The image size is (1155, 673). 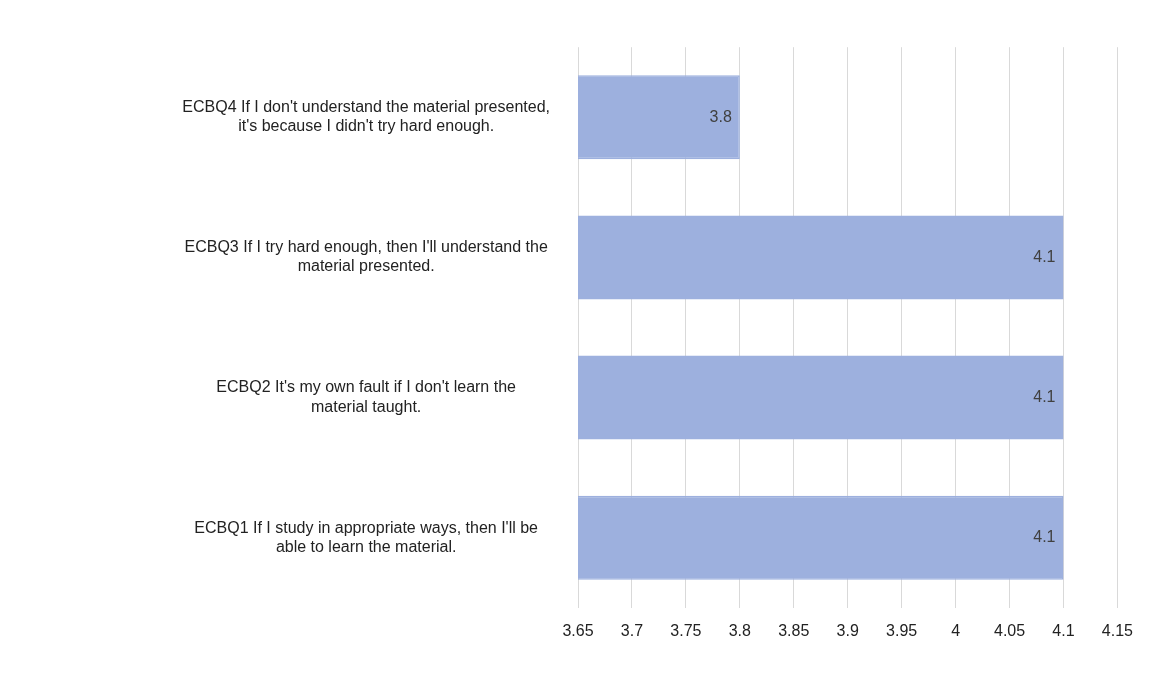 I want to click on x-tick-label: 3.9, so click(x=847, y=630).